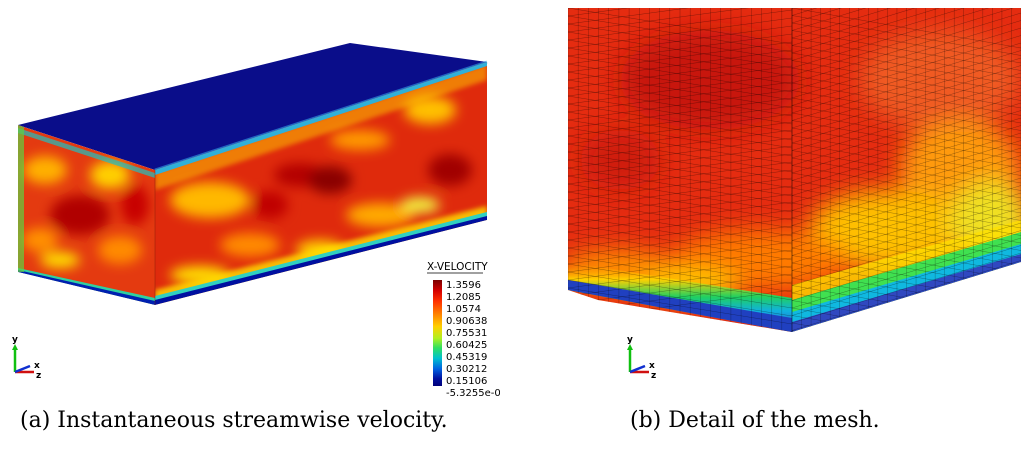  What do you see at coordinates (463, 285) in the screenshot?
I see `legend-tick-0: 1.3596` at bounding box center [463, 285].